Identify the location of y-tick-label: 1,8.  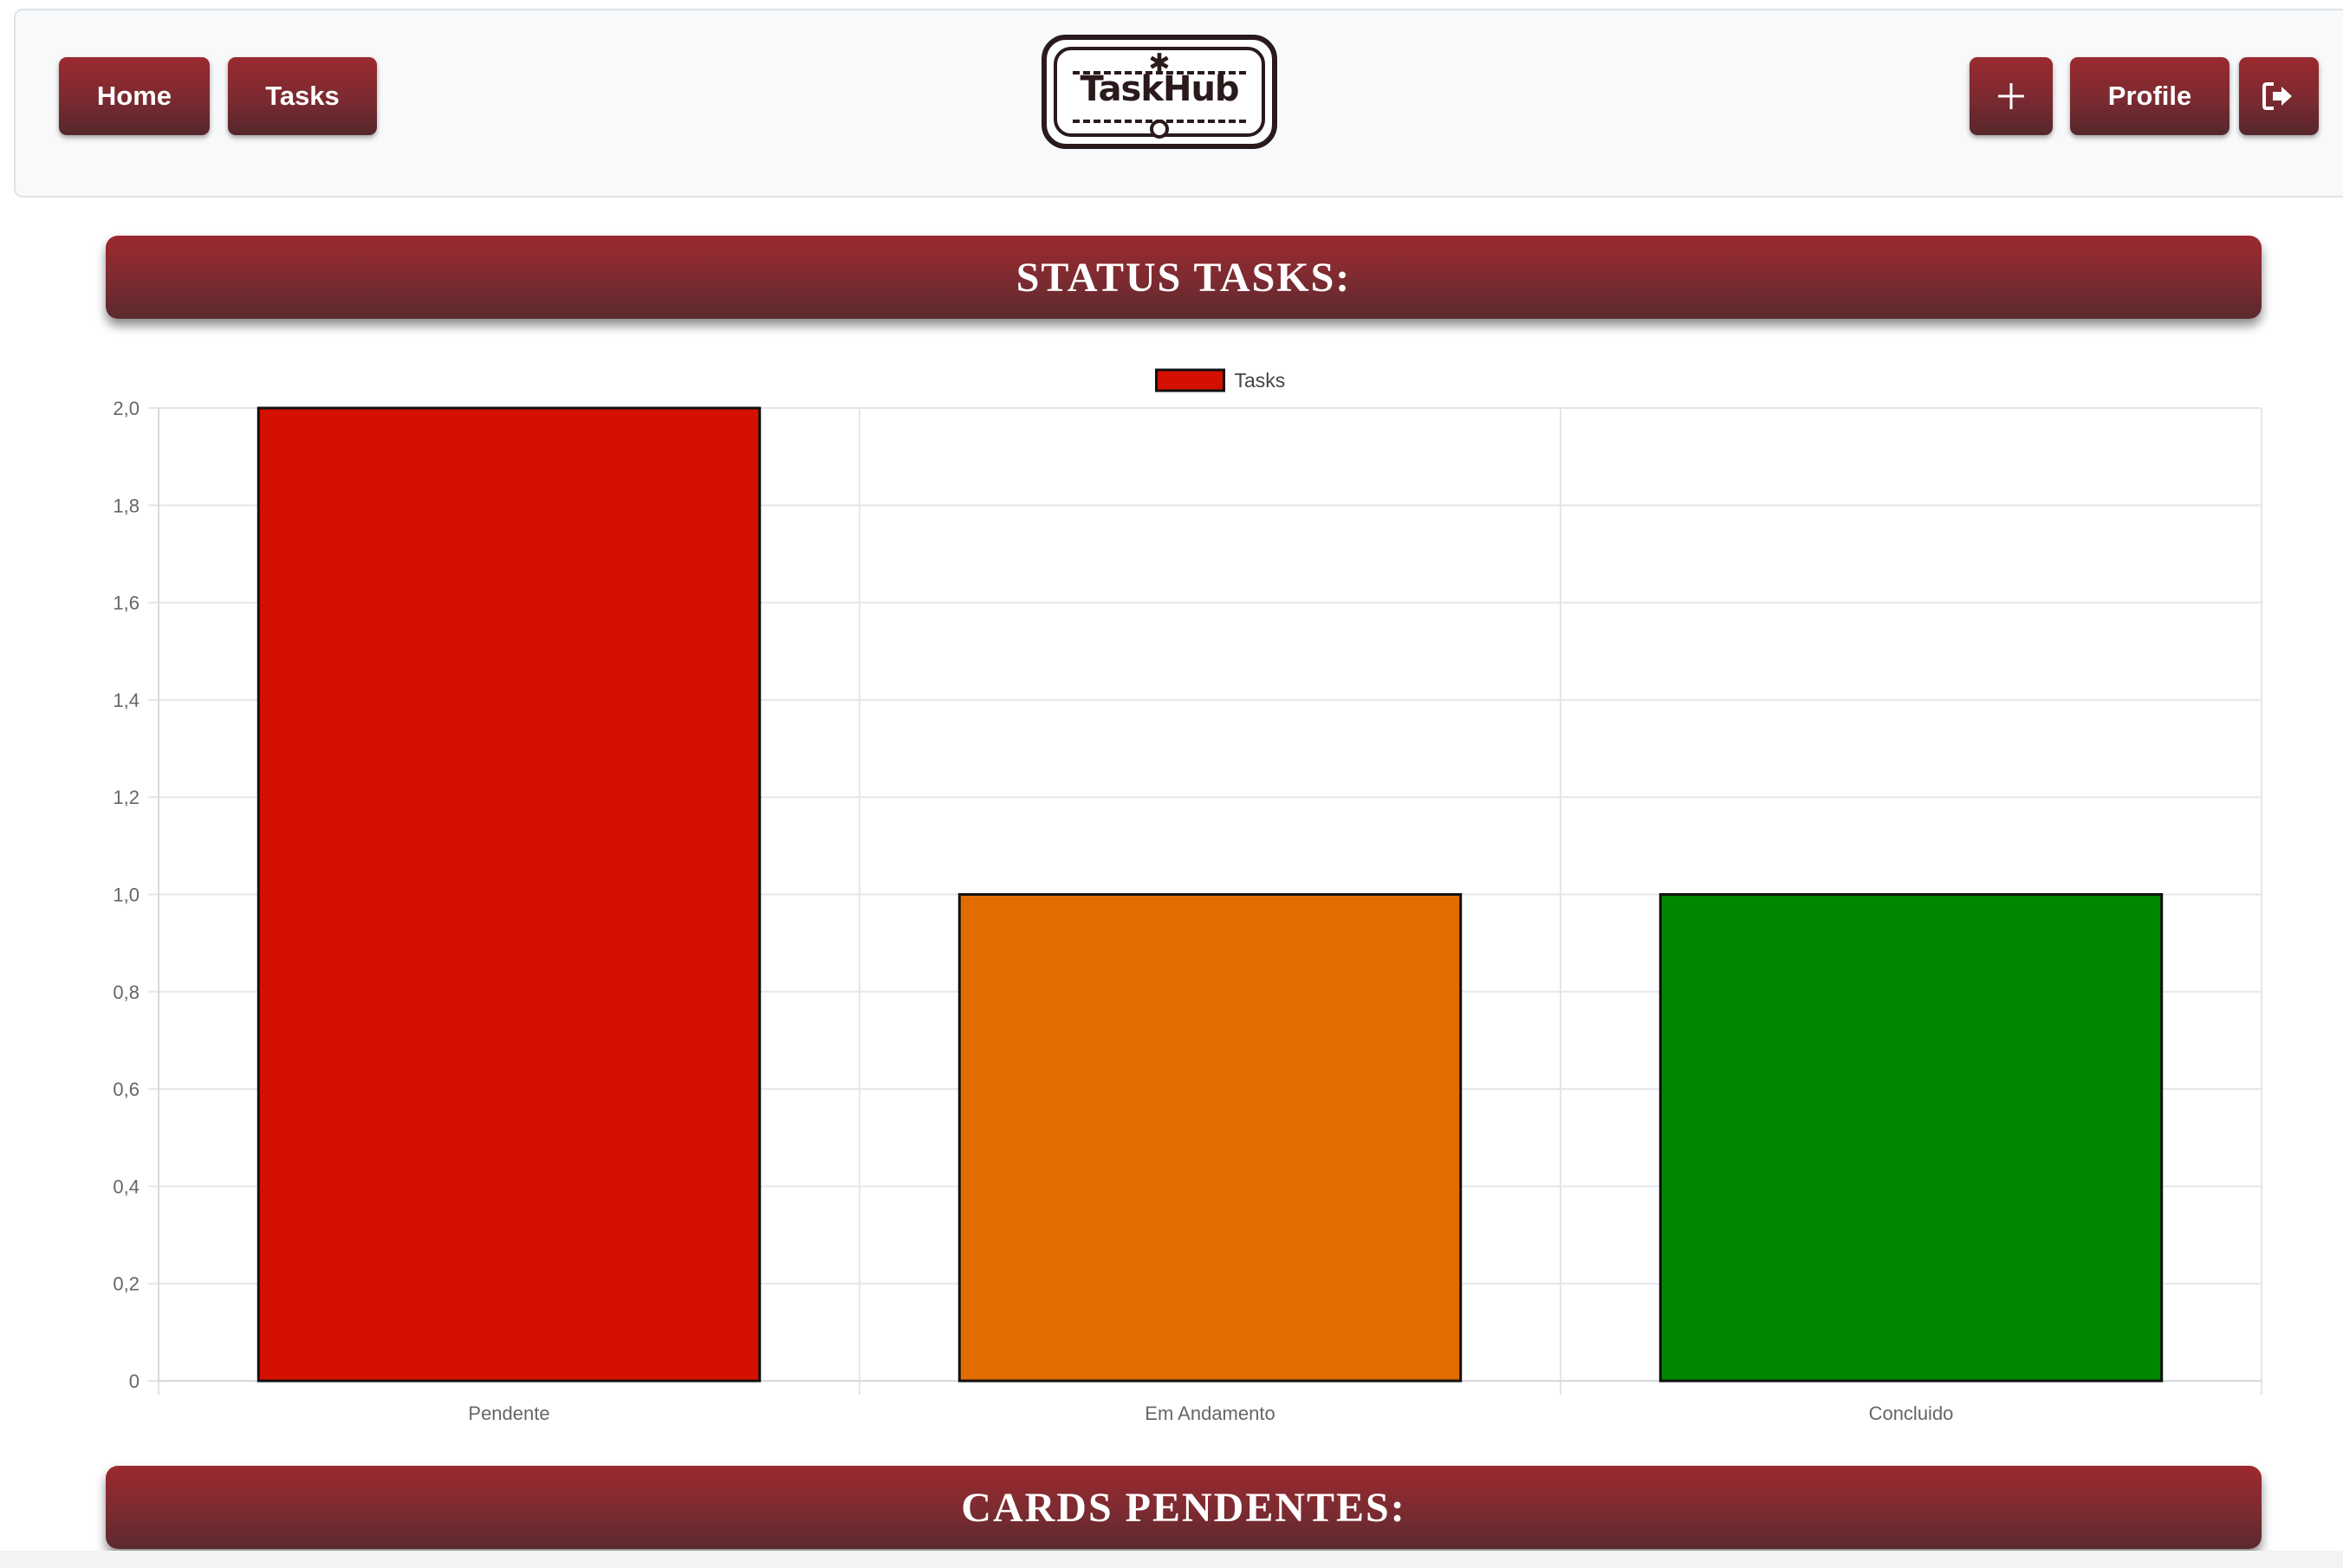
(126, 505).